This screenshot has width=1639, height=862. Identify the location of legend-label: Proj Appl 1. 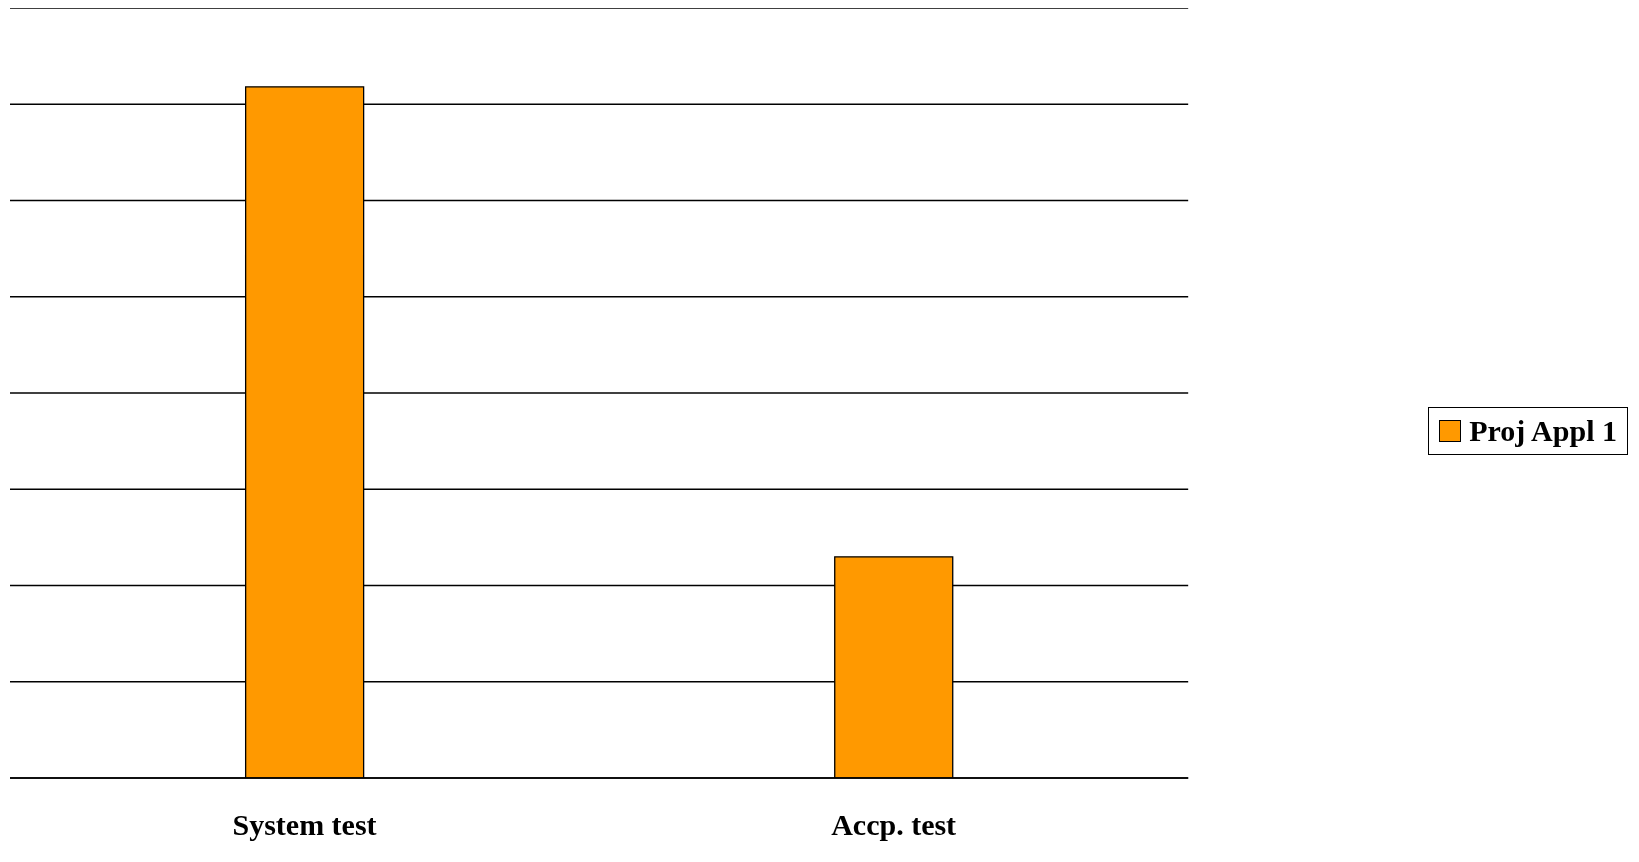
(1543, 430).